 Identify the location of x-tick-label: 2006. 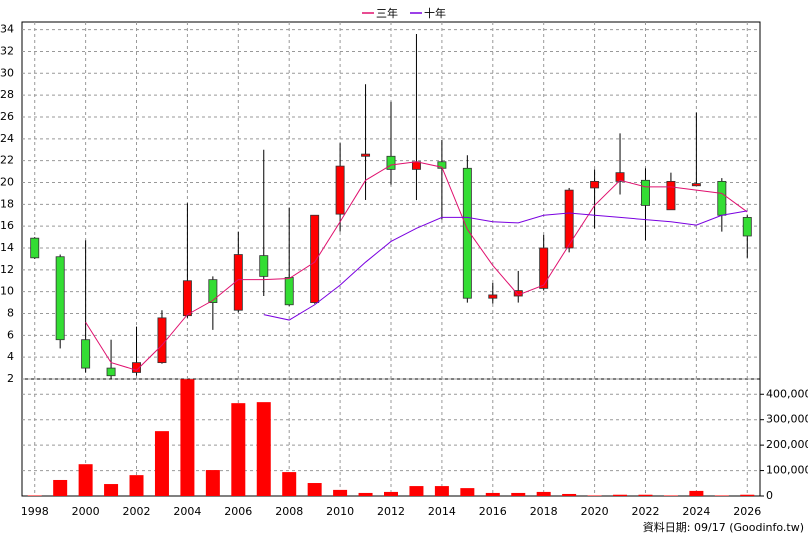
(238, 511).